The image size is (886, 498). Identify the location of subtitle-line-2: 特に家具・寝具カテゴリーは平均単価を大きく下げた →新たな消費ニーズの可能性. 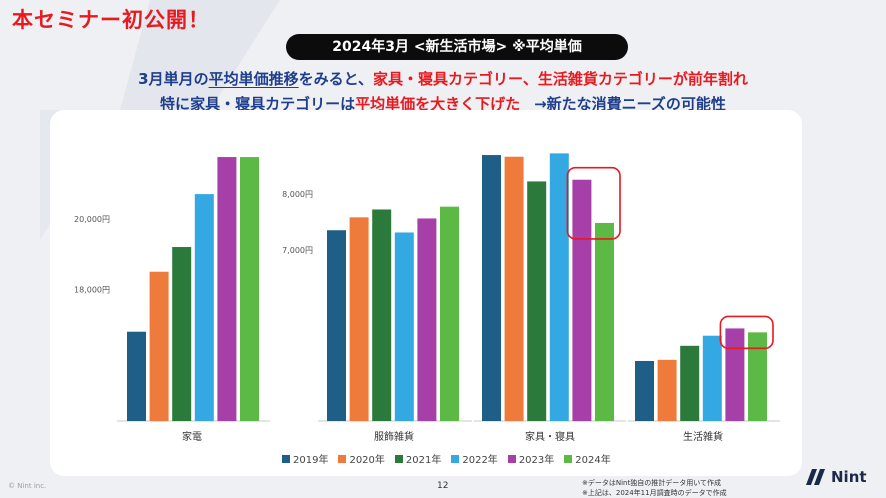
(443, 103).